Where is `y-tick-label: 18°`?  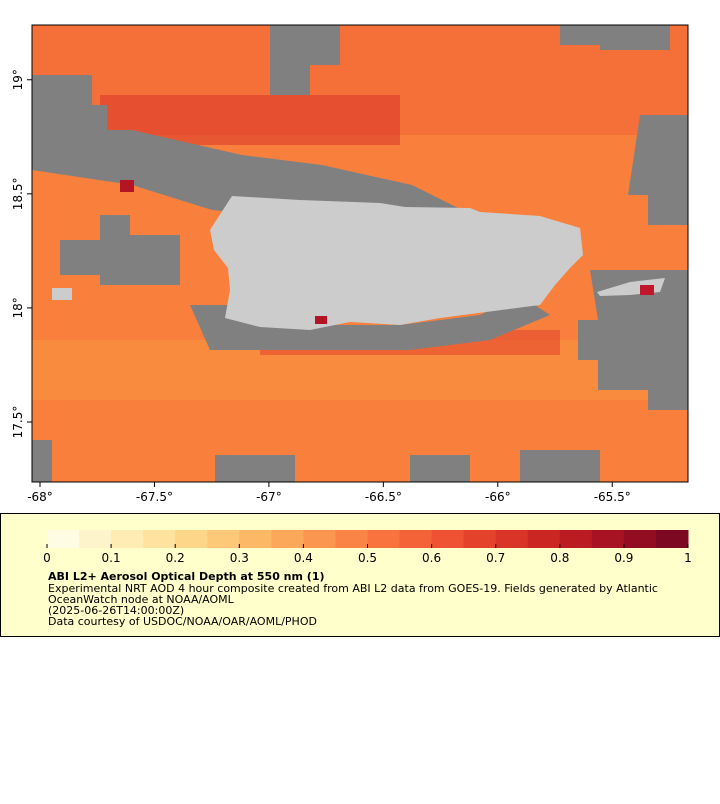
y-tick-label: 18° is located at coordinates (18, 307).